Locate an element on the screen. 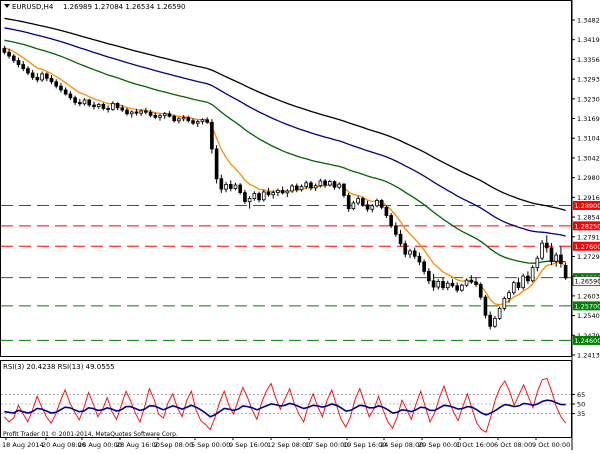 Image resolution: width=600 pixels, height=454 pixels. level-label: 1.24600 is located at coordinates (587, 341).